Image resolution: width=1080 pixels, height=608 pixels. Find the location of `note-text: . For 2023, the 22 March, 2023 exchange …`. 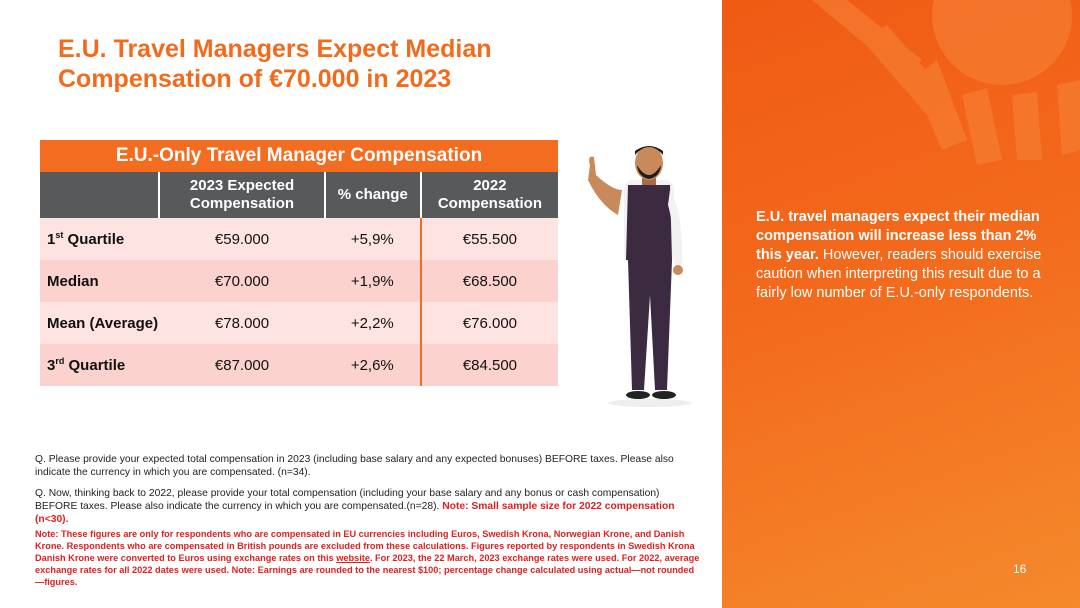

note-text: . For 2023, the 22 March, 2023 exchange … is located at coordinates (367, 570).